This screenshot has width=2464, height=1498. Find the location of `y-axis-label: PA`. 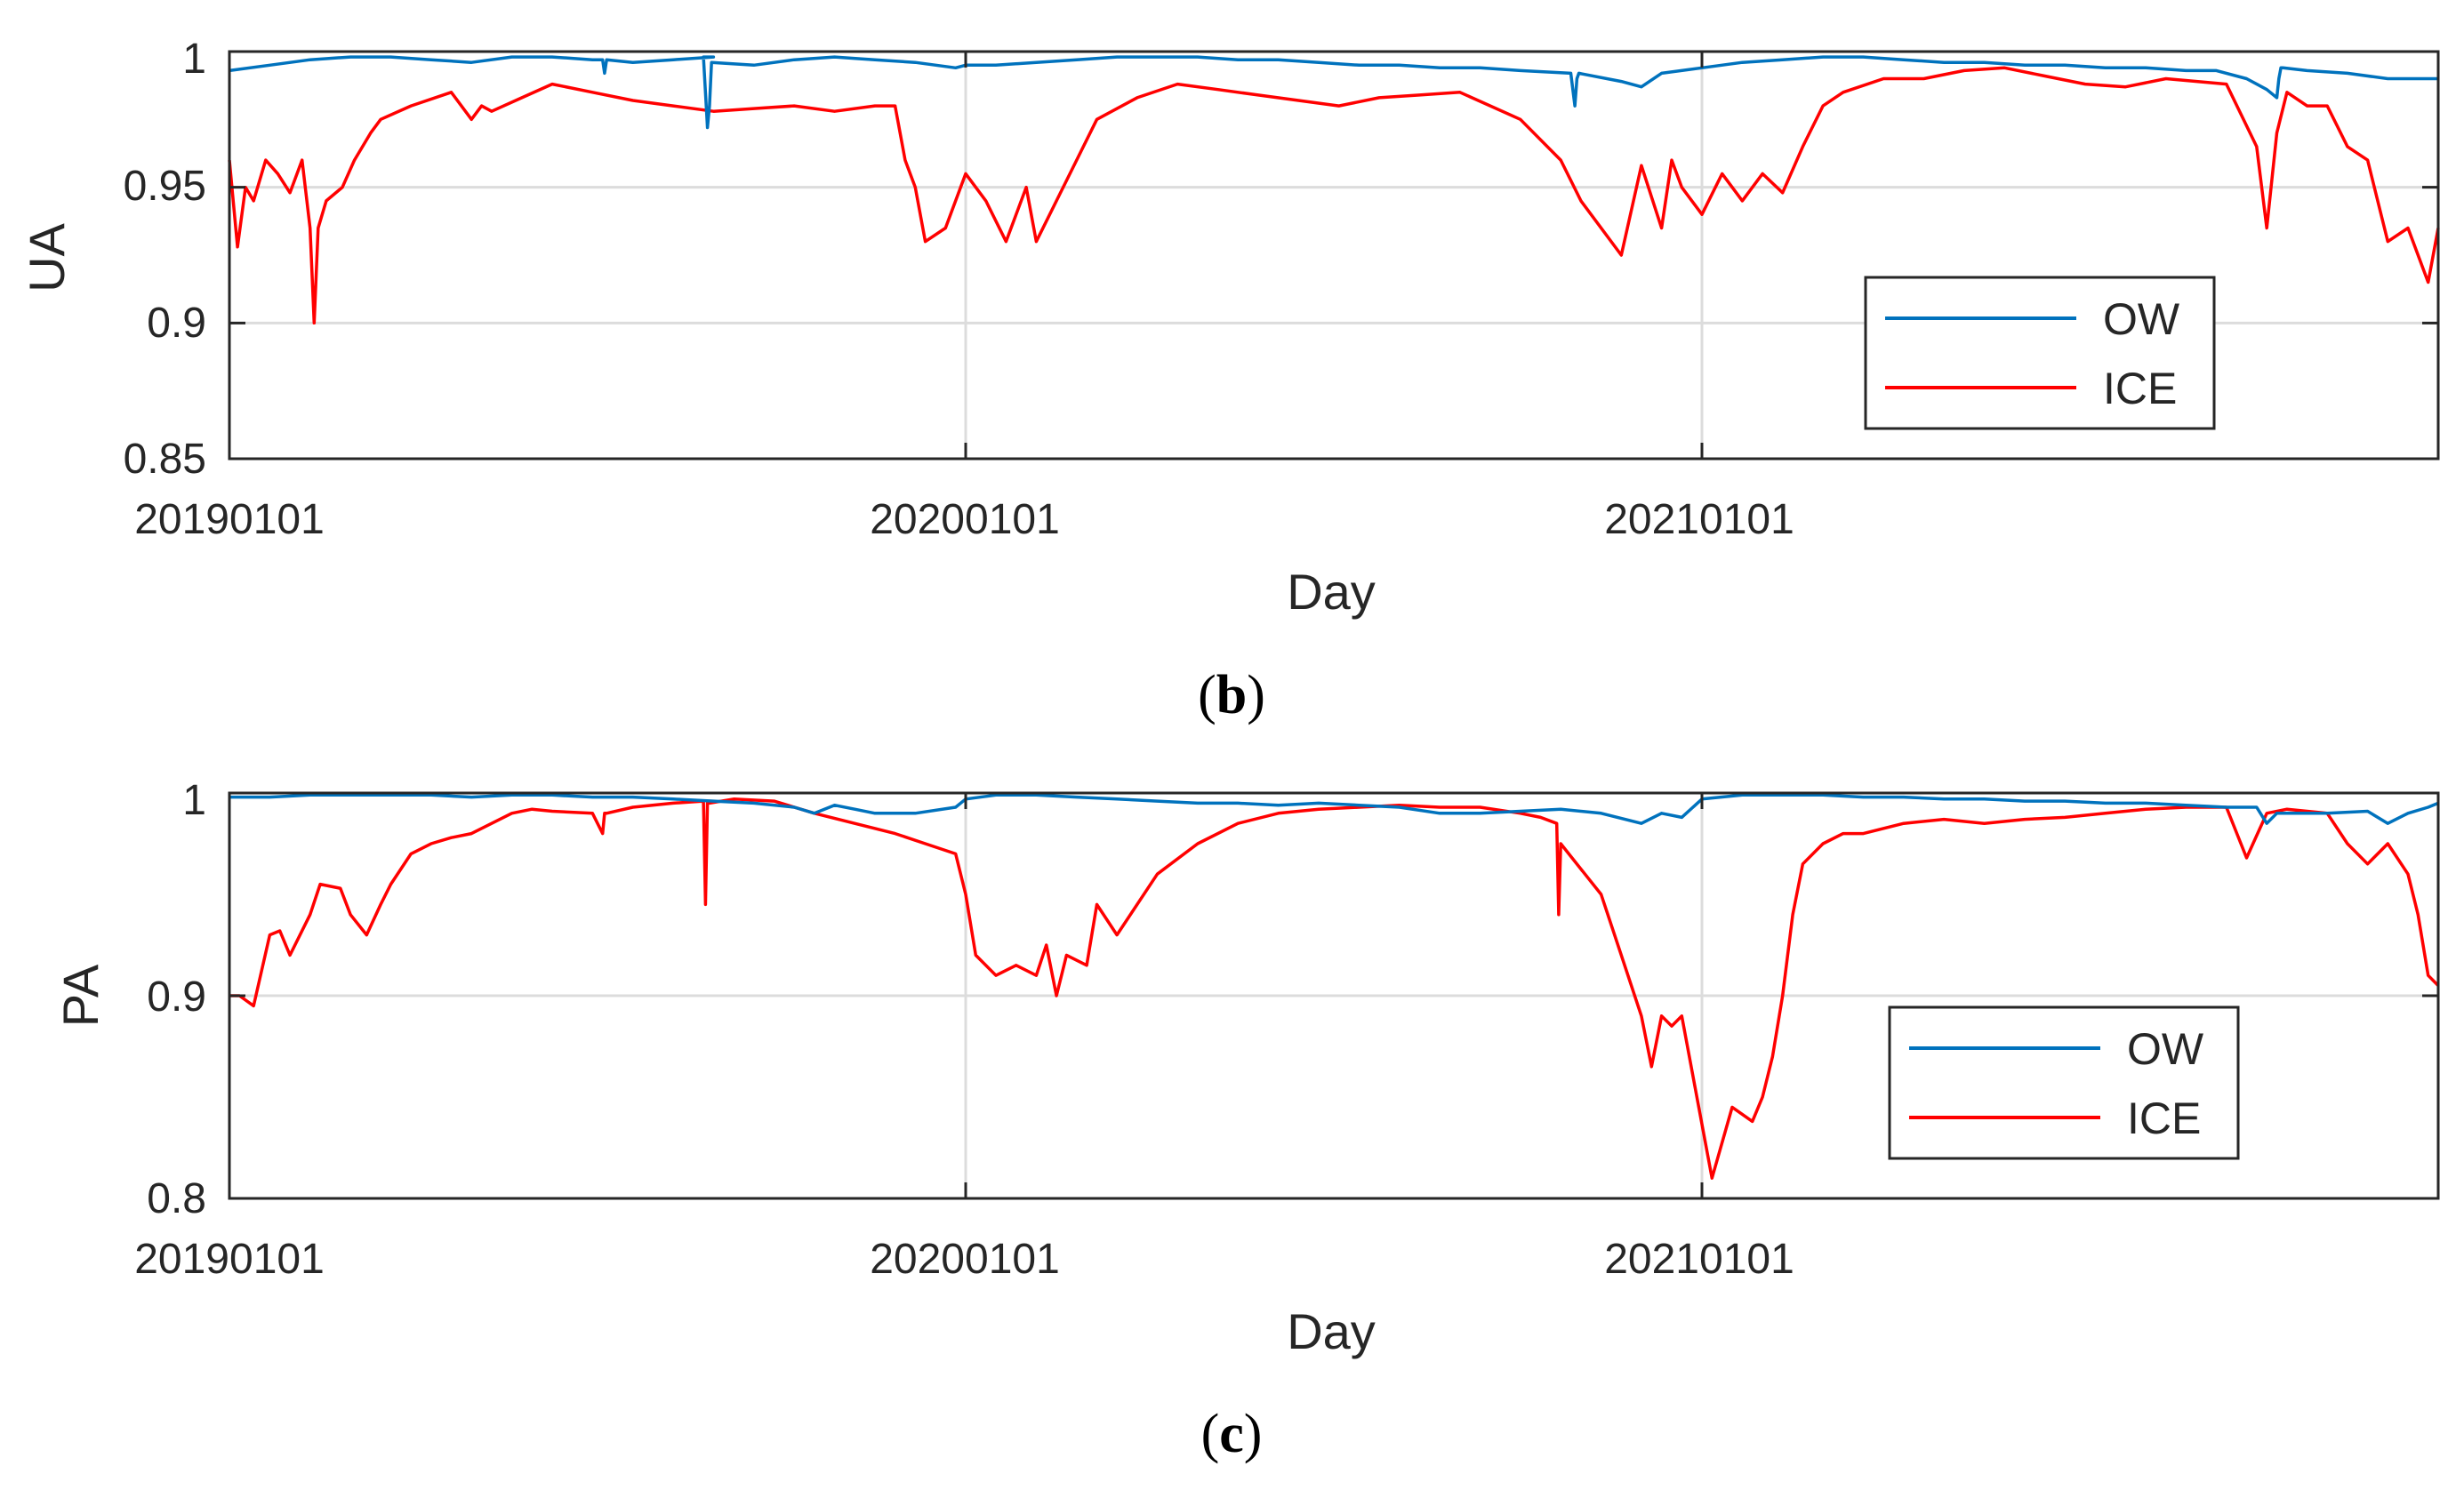

y-axis-label: PA is located at coordinates (80, 995).